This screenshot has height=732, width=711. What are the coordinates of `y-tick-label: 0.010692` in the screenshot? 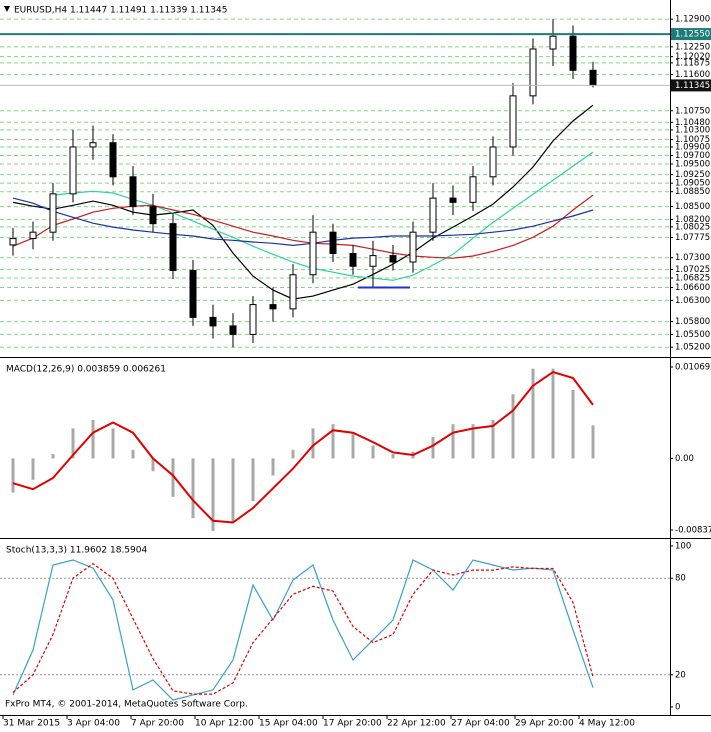 It's located at (693, 368).